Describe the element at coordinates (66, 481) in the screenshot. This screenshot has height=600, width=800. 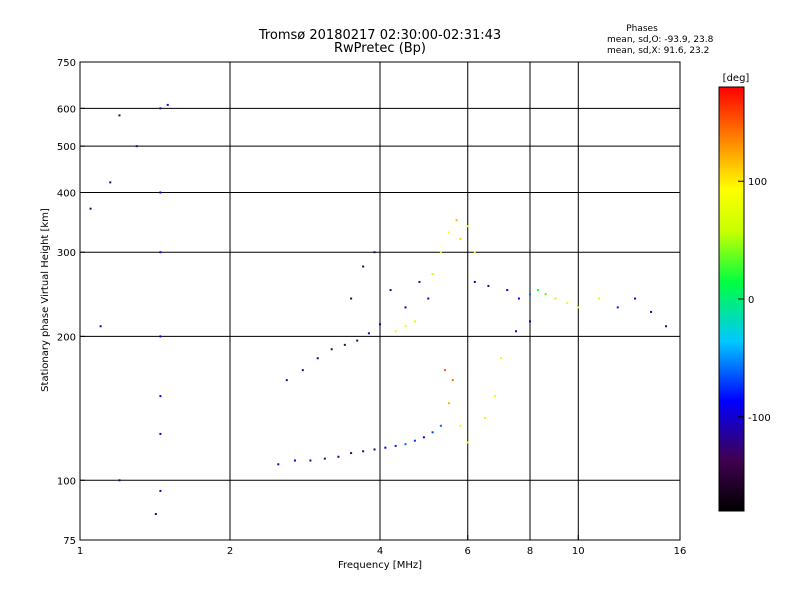
I see `y-tick-label: 100` at that location.